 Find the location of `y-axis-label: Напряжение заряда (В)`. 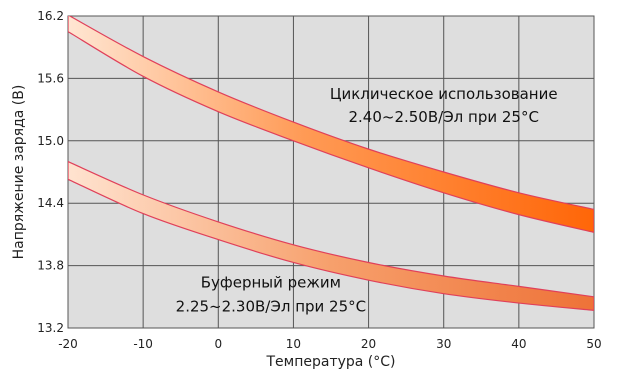

y-axis-label: Напряжение заряда (В) is located at coordinates (19, 172).